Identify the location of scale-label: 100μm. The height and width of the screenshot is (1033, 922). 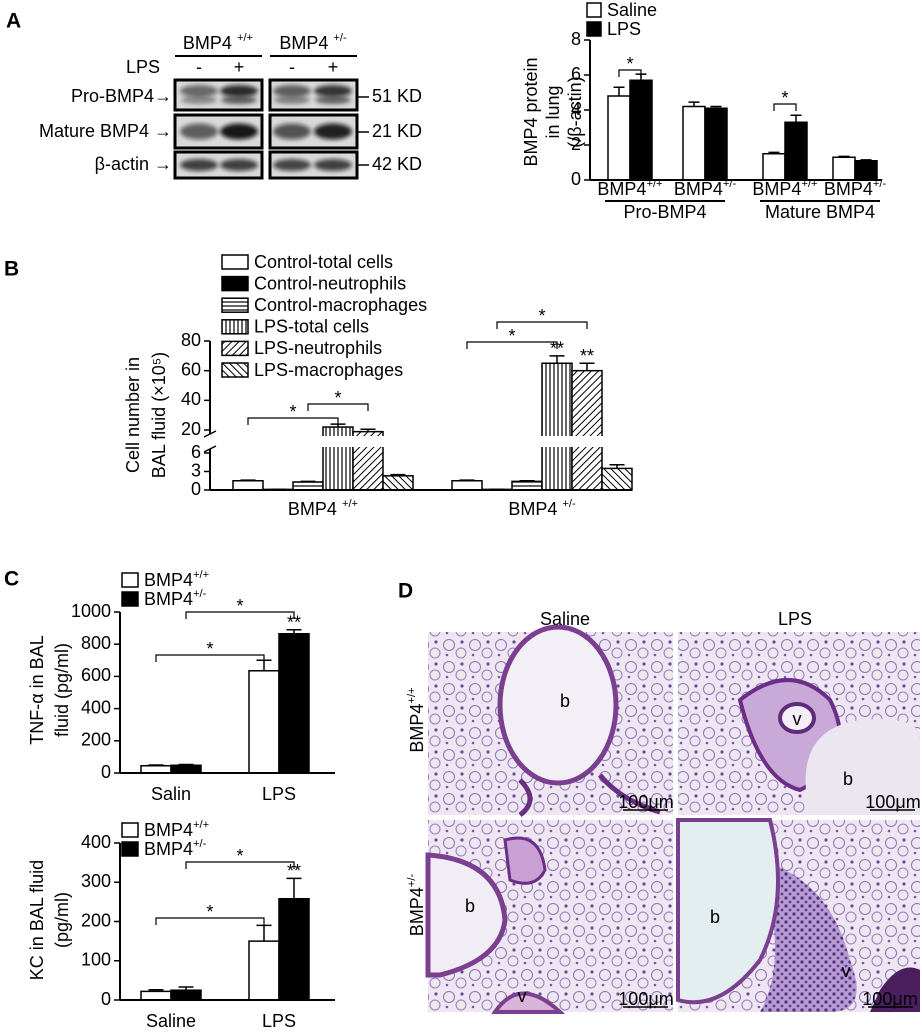
(645, 802).